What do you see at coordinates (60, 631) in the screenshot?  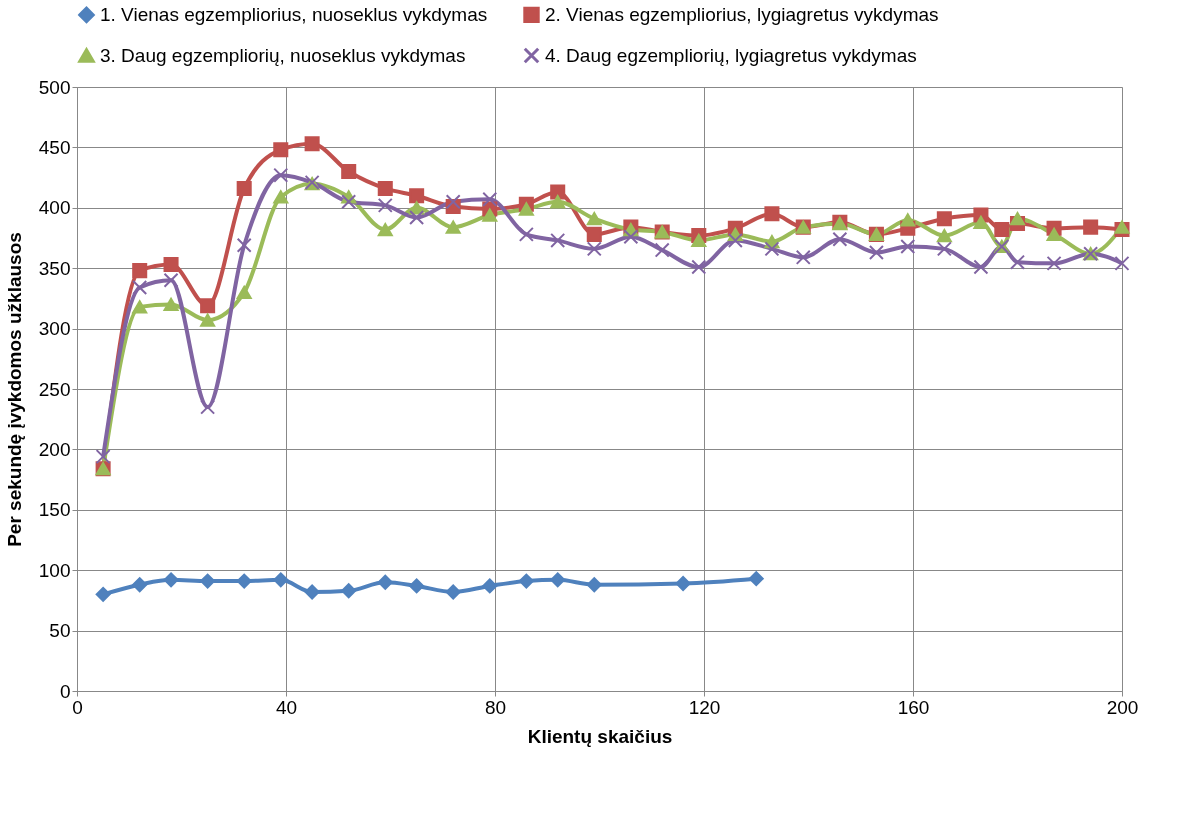 I see `y-tick-label: 50` at bounding box center [60, 631].